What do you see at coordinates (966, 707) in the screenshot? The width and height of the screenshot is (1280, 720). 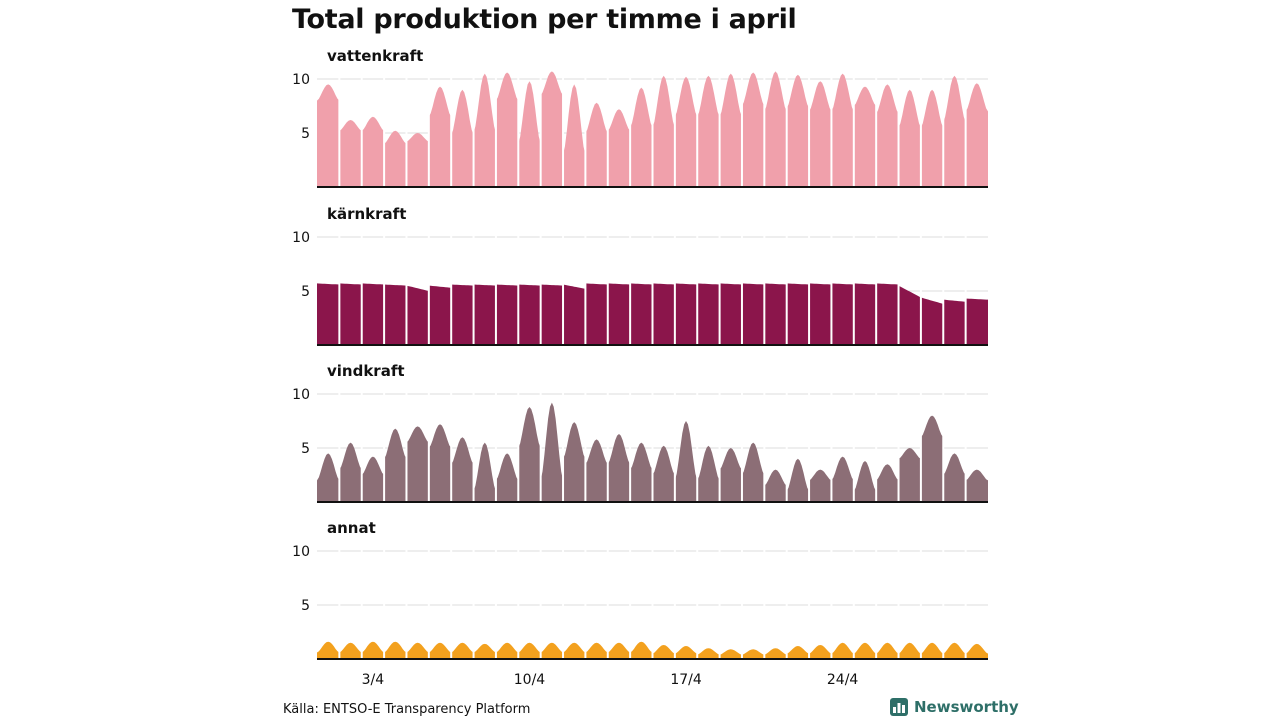 I see `brand-name: Newsworthy` at bounding box center [966, 707].